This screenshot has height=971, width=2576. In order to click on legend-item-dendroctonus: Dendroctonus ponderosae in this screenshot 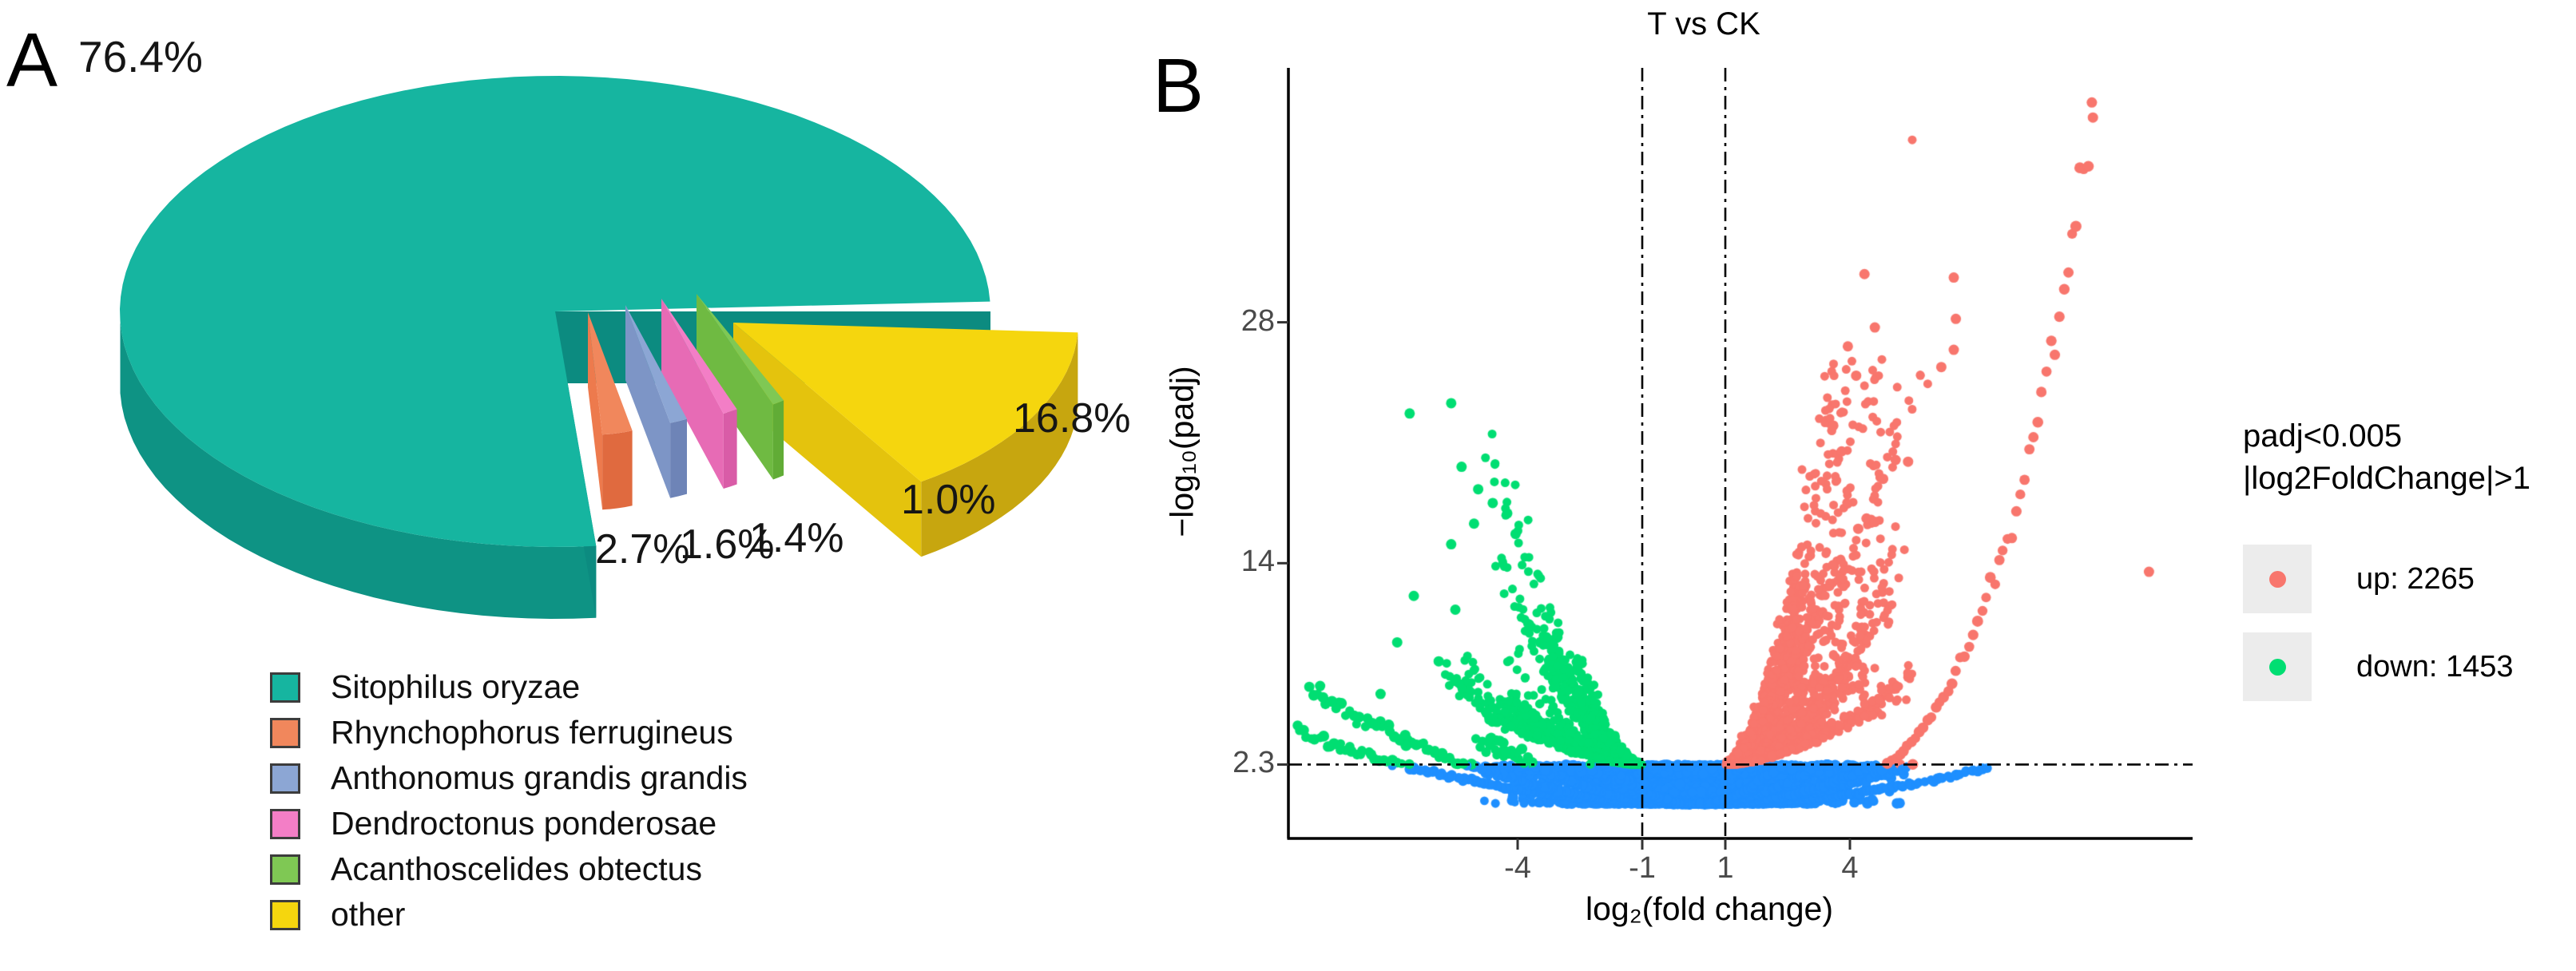, I will do `click(509, 824)`.